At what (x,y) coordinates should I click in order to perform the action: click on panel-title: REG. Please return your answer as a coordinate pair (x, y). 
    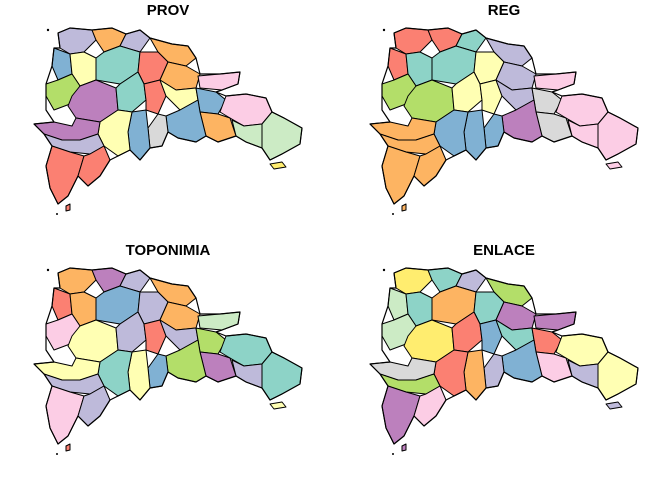
    Looking at the image, I should click on (504, 10).